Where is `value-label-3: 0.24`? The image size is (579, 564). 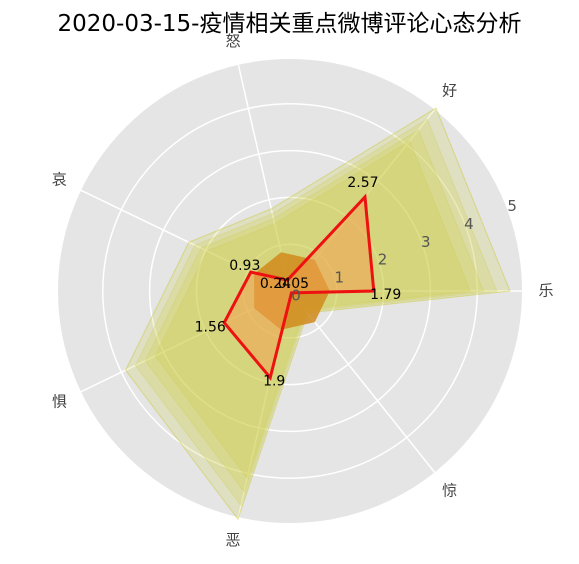
value-label-3: 0.24 is located at coordinates (275, 284).